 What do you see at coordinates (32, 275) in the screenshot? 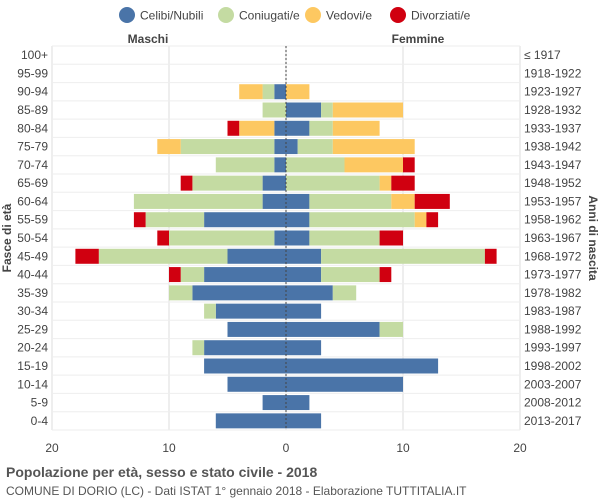
I see `age-group-label: 40-44` at bounding box center [32, 275].